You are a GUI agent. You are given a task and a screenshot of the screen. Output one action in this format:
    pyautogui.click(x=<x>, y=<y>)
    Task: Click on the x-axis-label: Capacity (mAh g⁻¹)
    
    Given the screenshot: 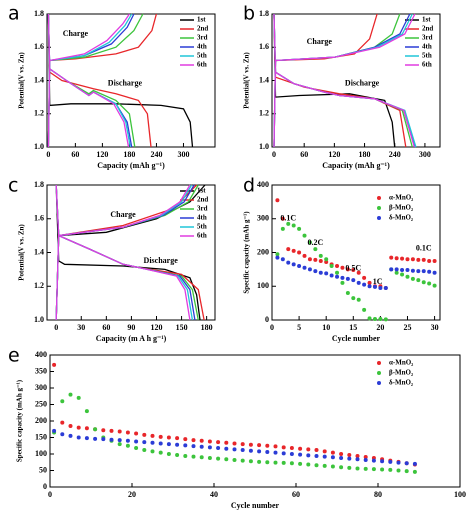 What is the action you would take?
    pyautogui.click(x=131, y=165)
    